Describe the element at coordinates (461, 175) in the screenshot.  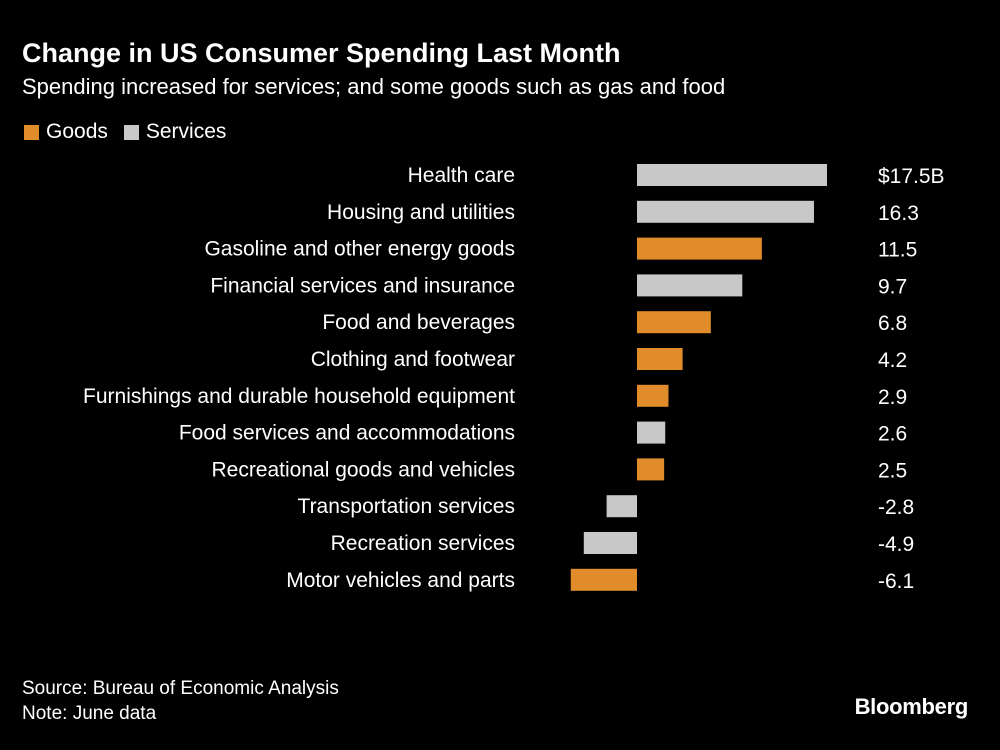
I see `category-label: Health care` at that location.